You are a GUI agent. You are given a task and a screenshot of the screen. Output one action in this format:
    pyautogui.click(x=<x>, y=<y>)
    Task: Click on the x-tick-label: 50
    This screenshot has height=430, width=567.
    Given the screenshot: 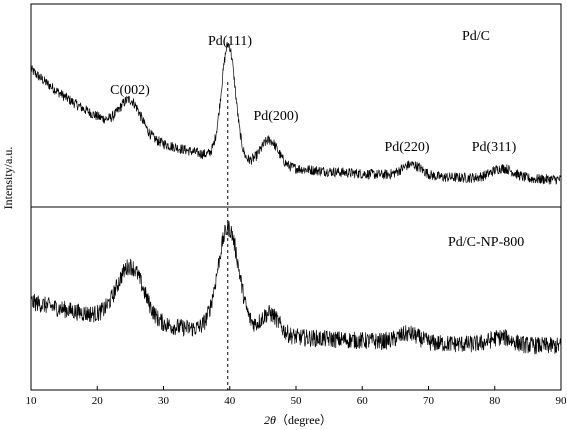 What is the action you would take?
    pyautogui.click(x=297, y=401)
    